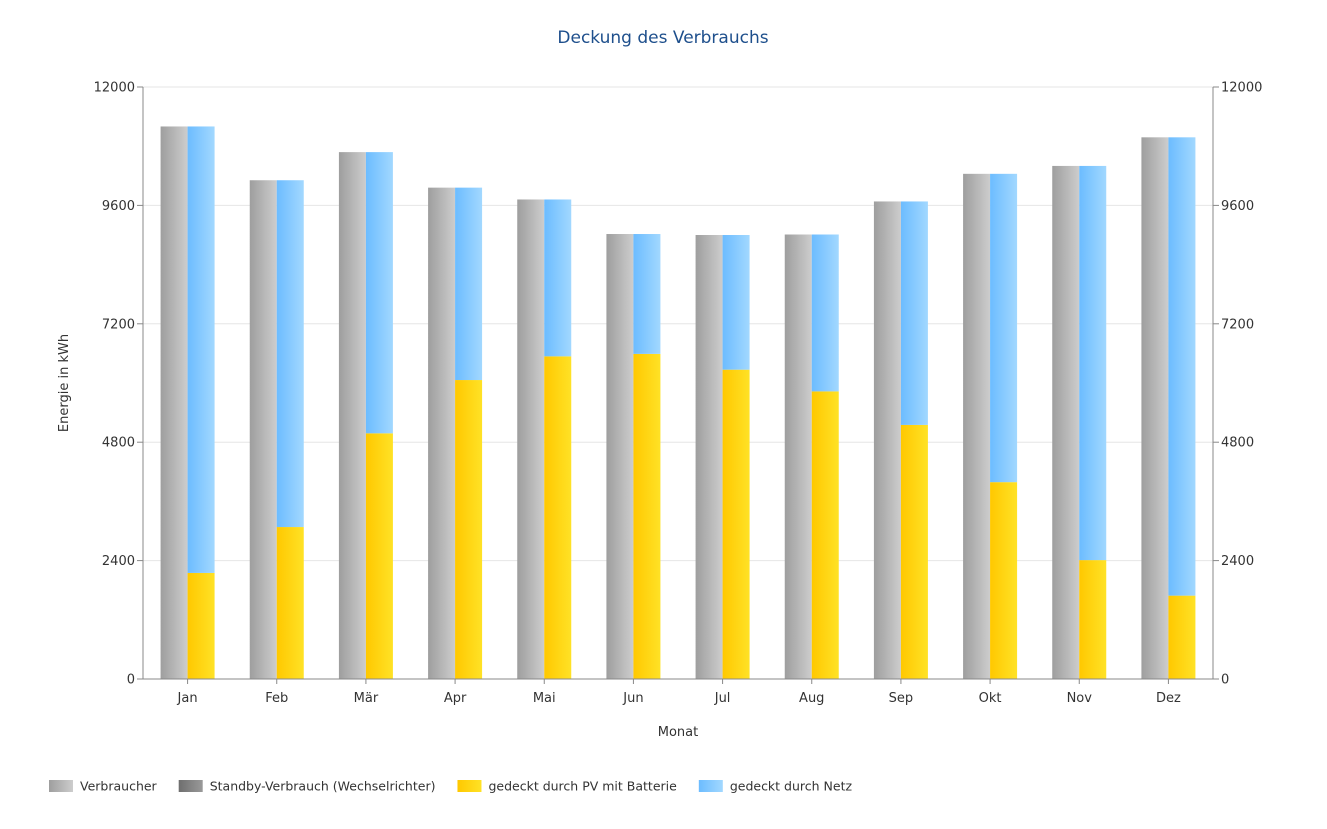  What do you see at coordinates (64, 383) in the screenshot?
I see `y-axis-label: Energie in kWh` at bounding box center [64, 383].